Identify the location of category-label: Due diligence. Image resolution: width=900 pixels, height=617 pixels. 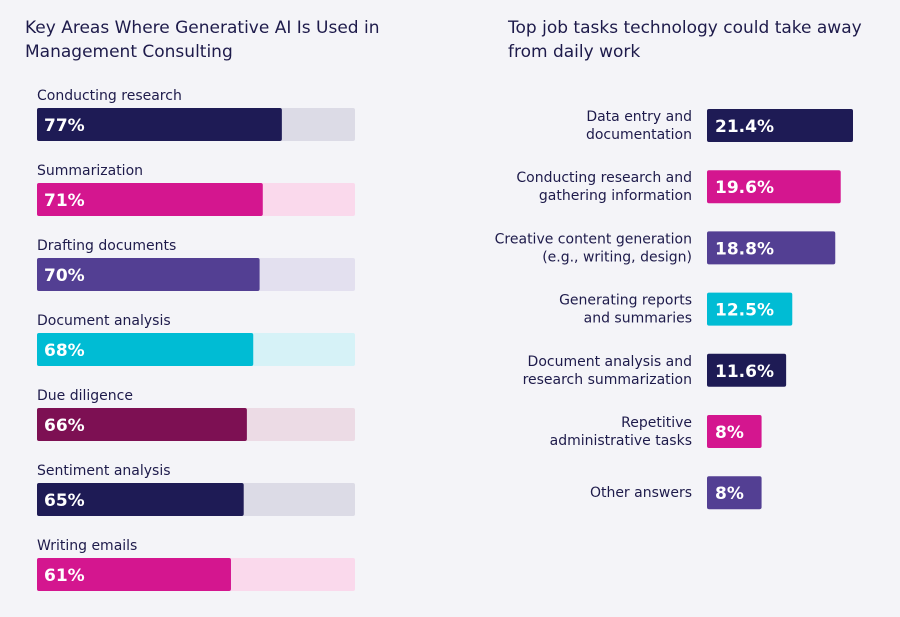
(85, 396).